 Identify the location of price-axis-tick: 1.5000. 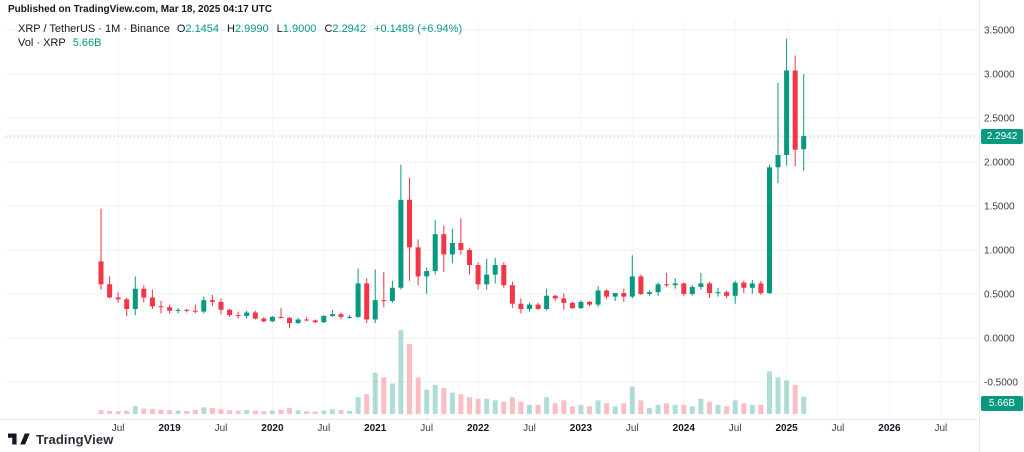
(999, 207).